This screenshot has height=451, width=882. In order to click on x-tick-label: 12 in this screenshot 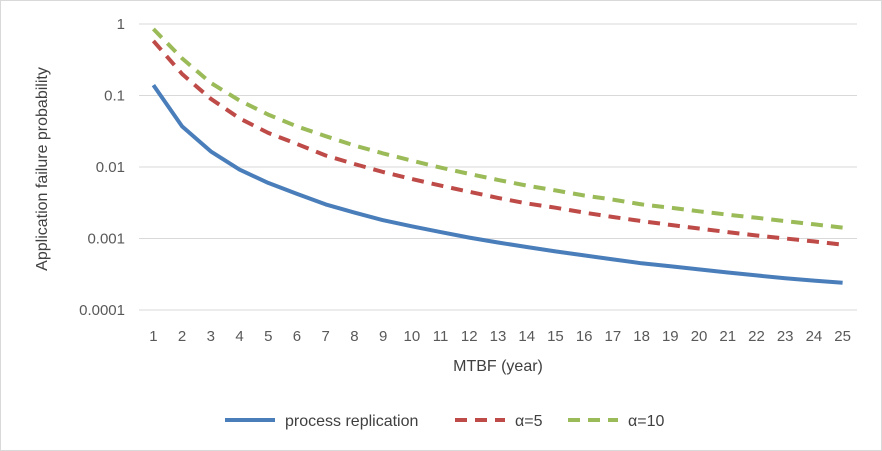, I will do `click(469, 336)`.